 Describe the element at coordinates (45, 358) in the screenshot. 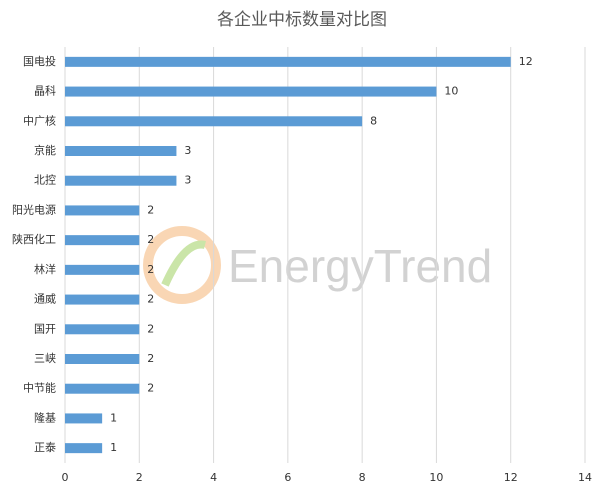

I see `y-tick-label: 三峡` at that location.